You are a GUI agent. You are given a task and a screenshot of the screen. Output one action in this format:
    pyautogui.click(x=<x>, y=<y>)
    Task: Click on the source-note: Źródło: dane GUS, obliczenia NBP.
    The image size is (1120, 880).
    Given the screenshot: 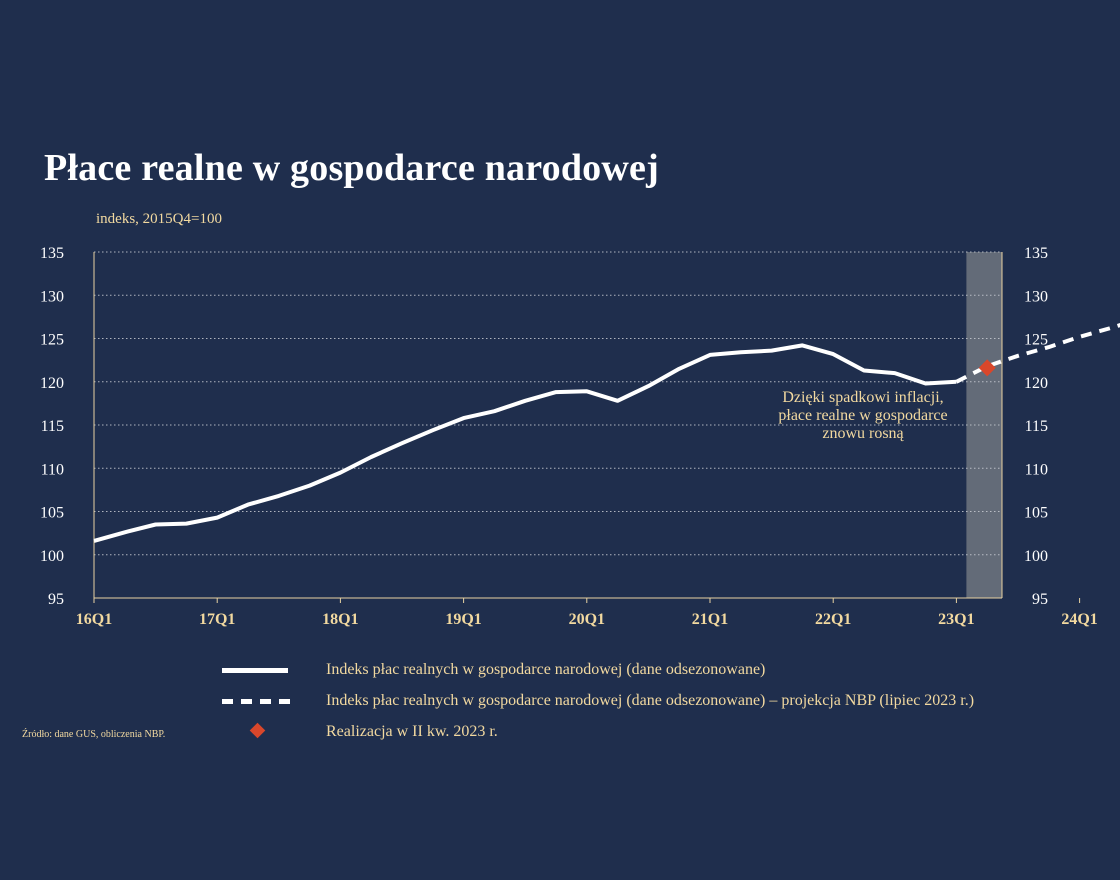 What is the action you would take?
    pyautogui.click(x=94, y=734)
    